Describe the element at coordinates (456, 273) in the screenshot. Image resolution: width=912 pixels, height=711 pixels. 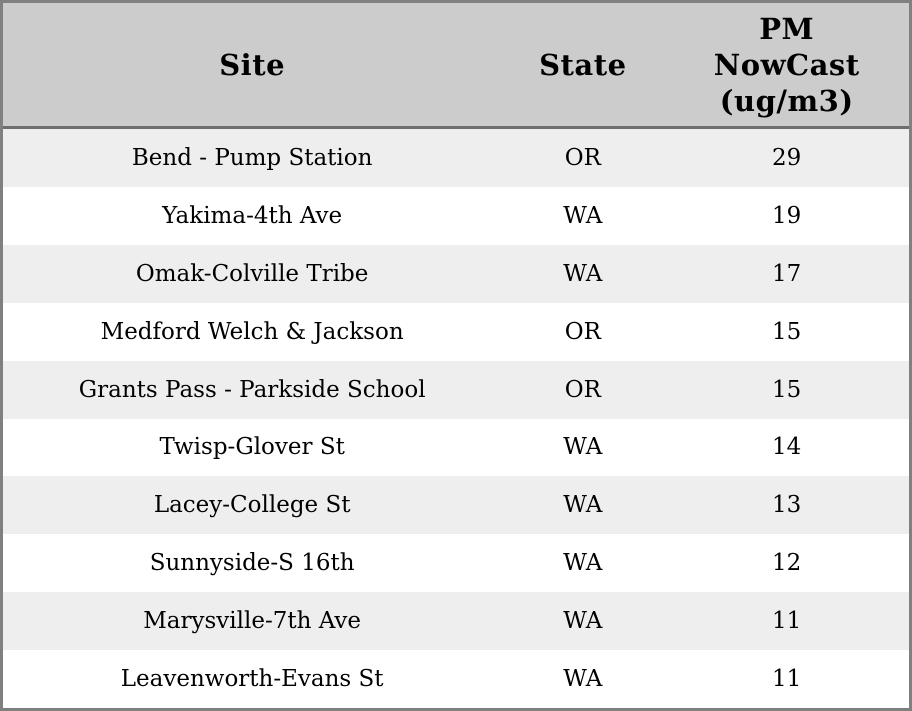
I see `table-row: Omak-Colville Tribe WA 17` at that location.